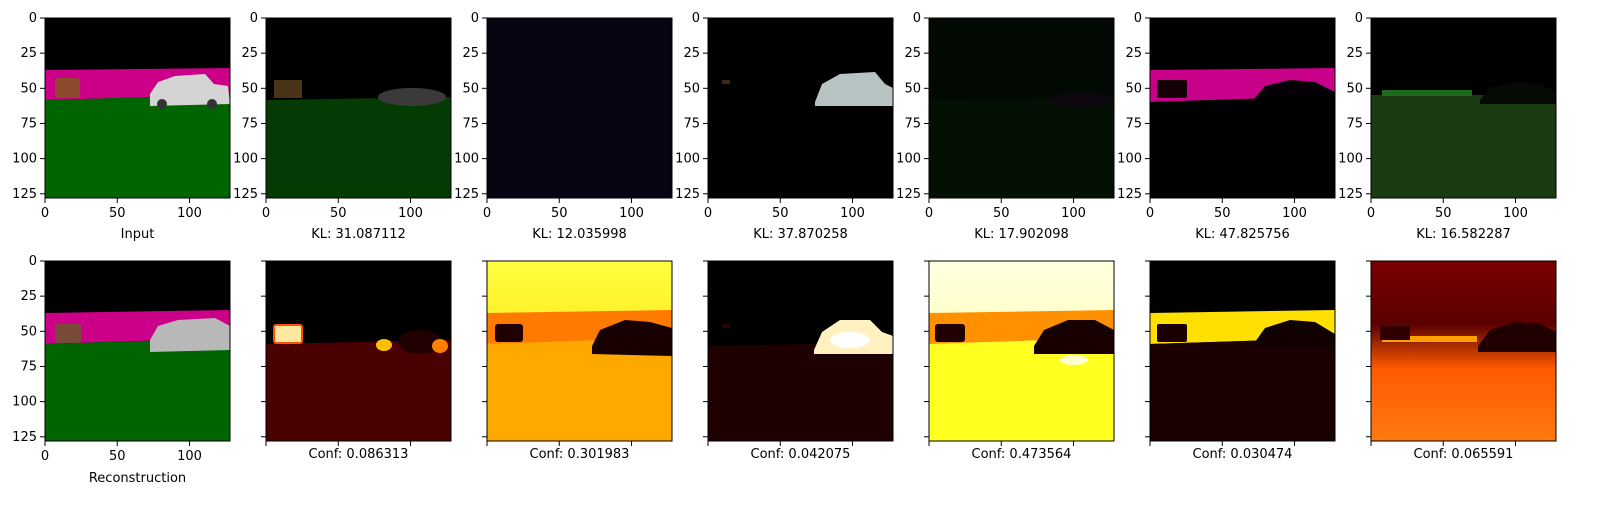 This screenshot has width=1609, height=509. Describe the element at coordinates (137, 478) in the screenshot. I see `panel-caption: Reconstruction` at that location.